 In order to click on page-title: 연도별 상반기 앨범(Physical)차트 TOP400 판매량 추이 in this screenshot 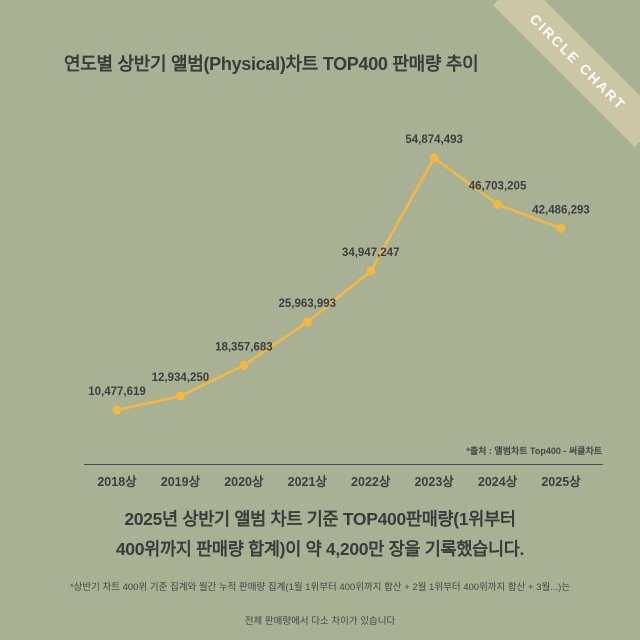, I will do `click(271, 64)`.